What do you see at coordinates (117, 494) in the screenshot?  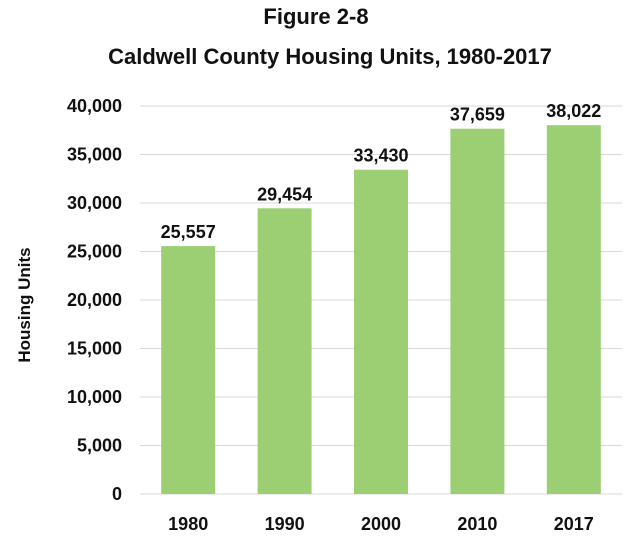 I see `y-tick-label: 0` at bounding box center [117, 494].